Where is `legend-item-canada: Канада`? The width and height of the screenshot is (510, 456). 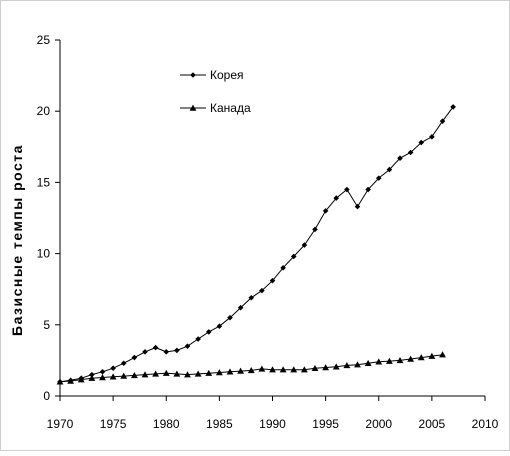
legend-item-canada: Канада is located at coordinates (215, 108).